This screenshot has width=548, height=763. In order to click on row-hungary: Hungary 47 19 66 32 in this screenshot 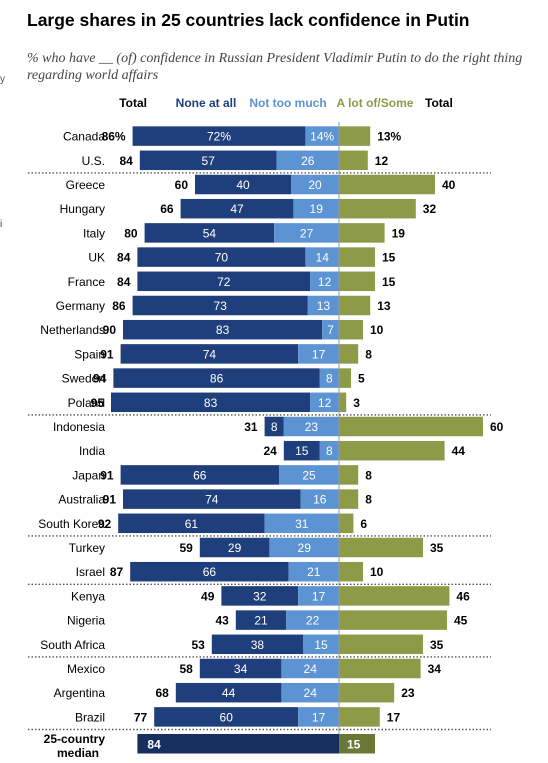, I will do `click(248, 208)`.